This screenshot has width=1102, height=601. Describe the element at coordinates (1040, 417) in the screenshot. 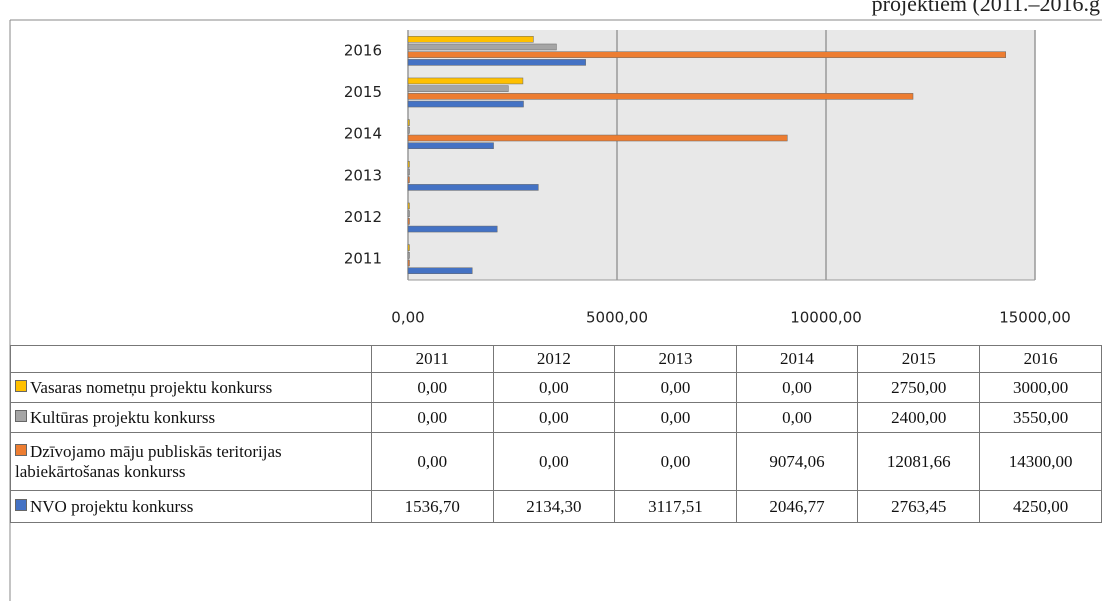

I see `value-cell: 3550,00` at that location.